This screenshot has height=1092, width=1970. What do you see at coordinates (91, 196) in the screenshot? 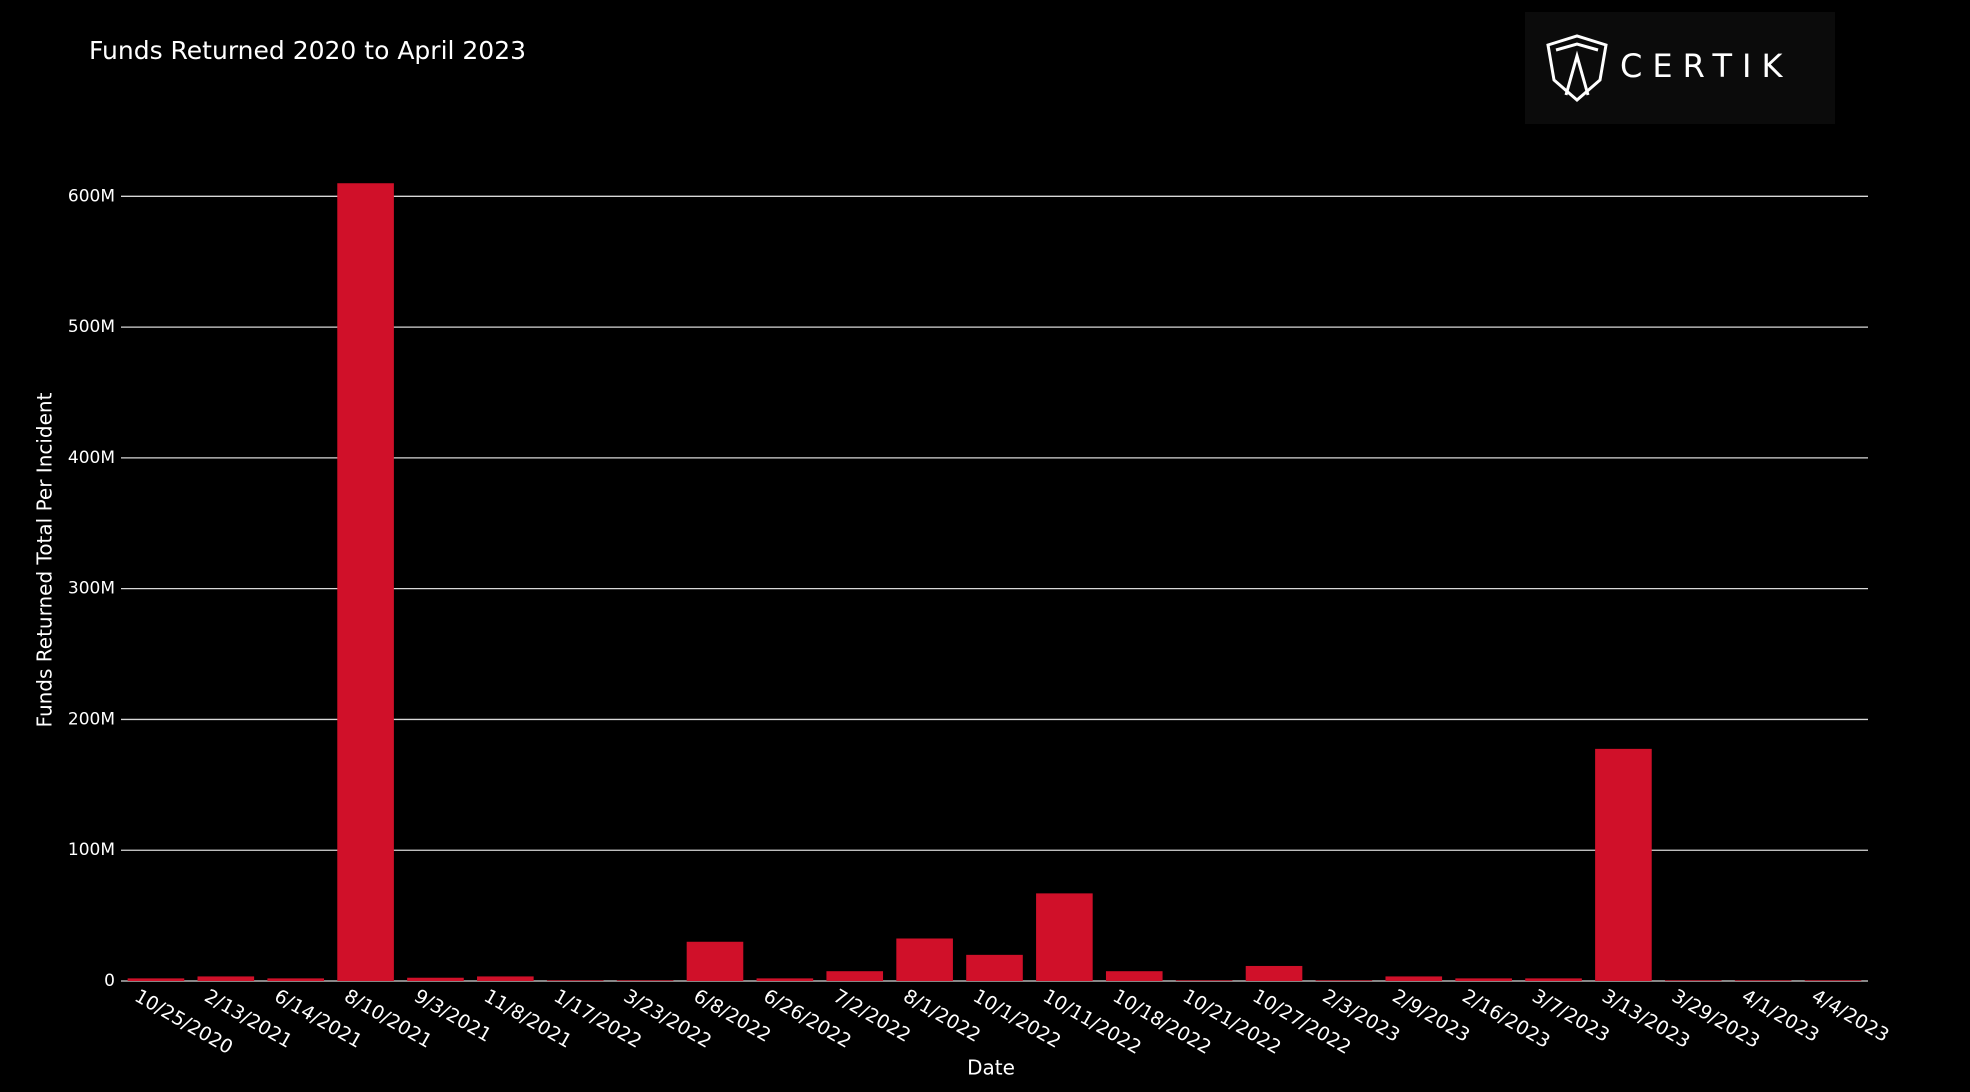
I see `y-tick-label: 600M` at bounding box center [91, 196].